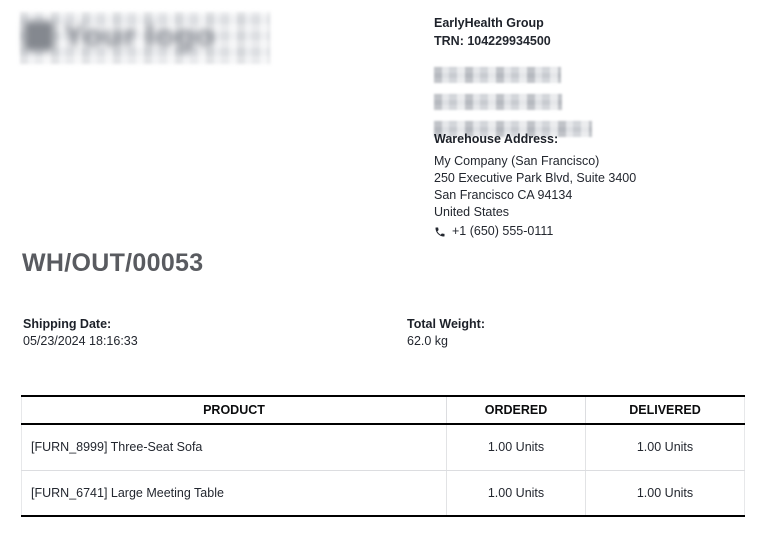 Image resolution: width=768 pixels, height=549 pixels. Describe the element at coordinates (503, 195) in the screenshot. I see `warehouse-address-line: San Francisco CA 94134` at that location.